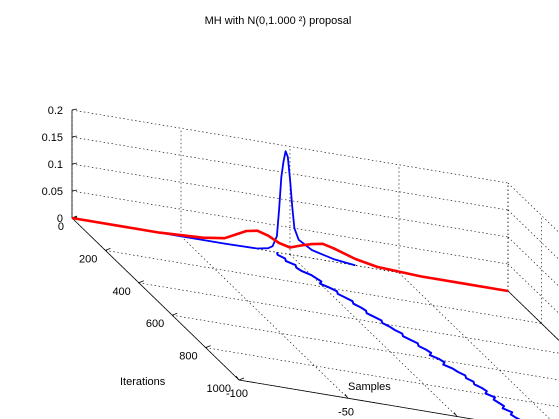 The image size is (559, 419). Describe the element at coordinates (55, 165) in the screenshot. I see `z-tick-label: 0.1` at that location.